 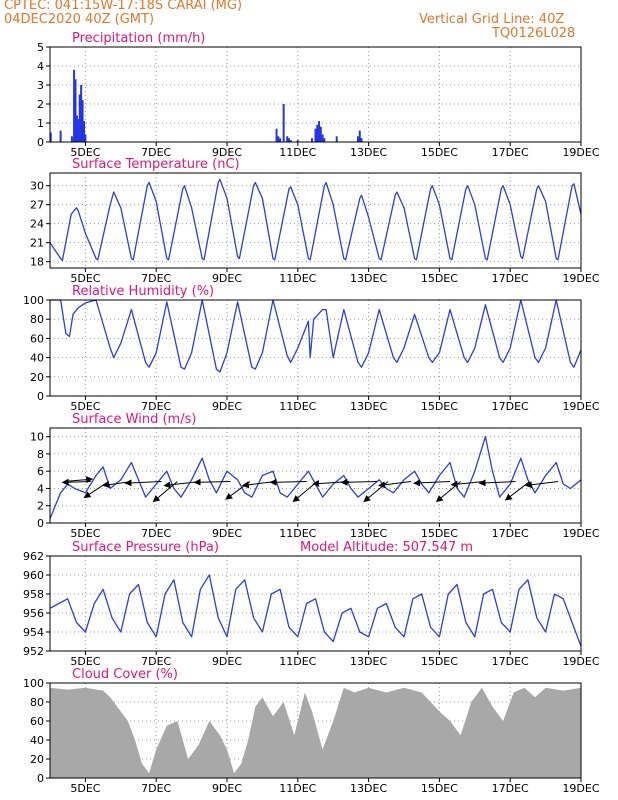 What do you see at coordinates (37, 224) in the screenshot?
I see `y-tick-label: 24` at bounding box center [37, 224].